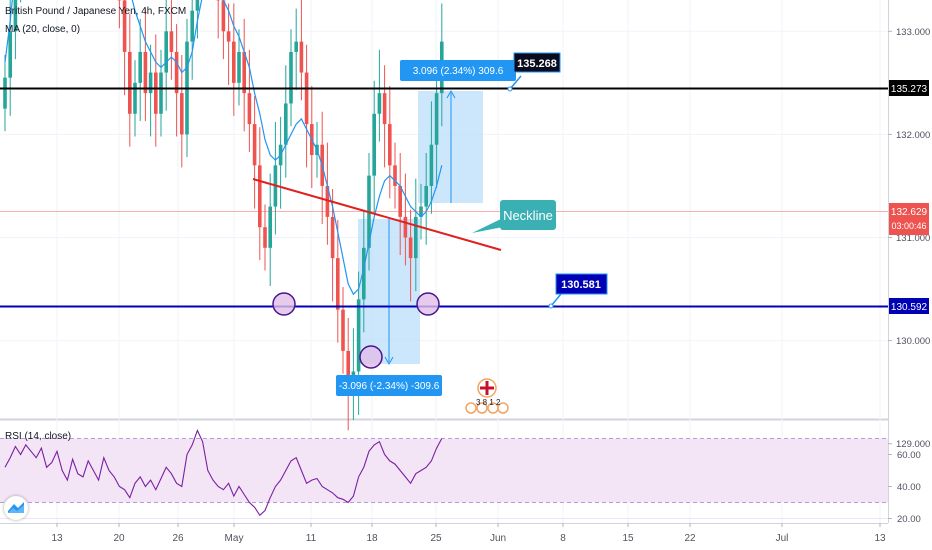 The width and height of the screenshot is (932, 550). I want to click on resistance-price-badge-bg, so click(909, 88).